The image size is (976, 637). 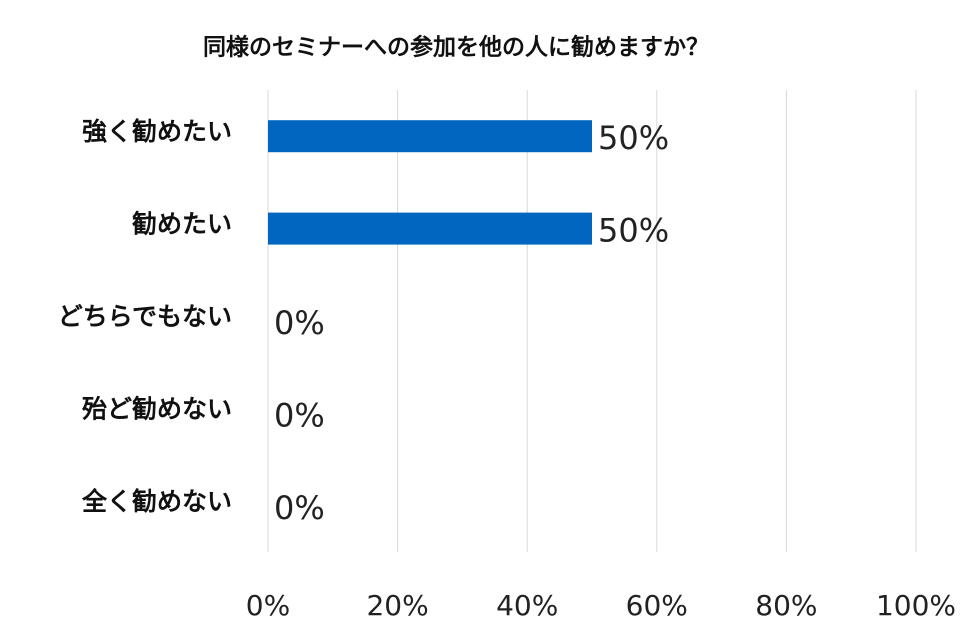 I want to click on chart-title: 同様のセミナーへの参加を他の人に勧めますか？, so click(x=456, y=47).